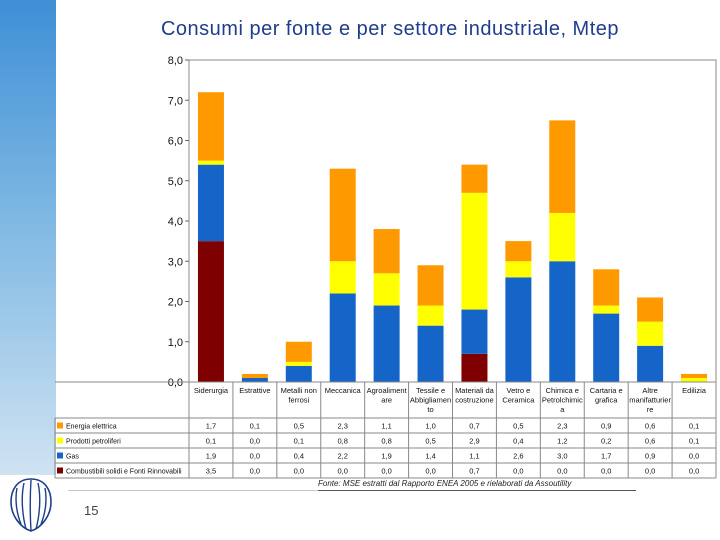 The height and width of the screenshot is (540, 720). What do you see at coordinates (474, 400) in the screenshot?
I see `category-label: costruzione` at bounding box center [474, 400].